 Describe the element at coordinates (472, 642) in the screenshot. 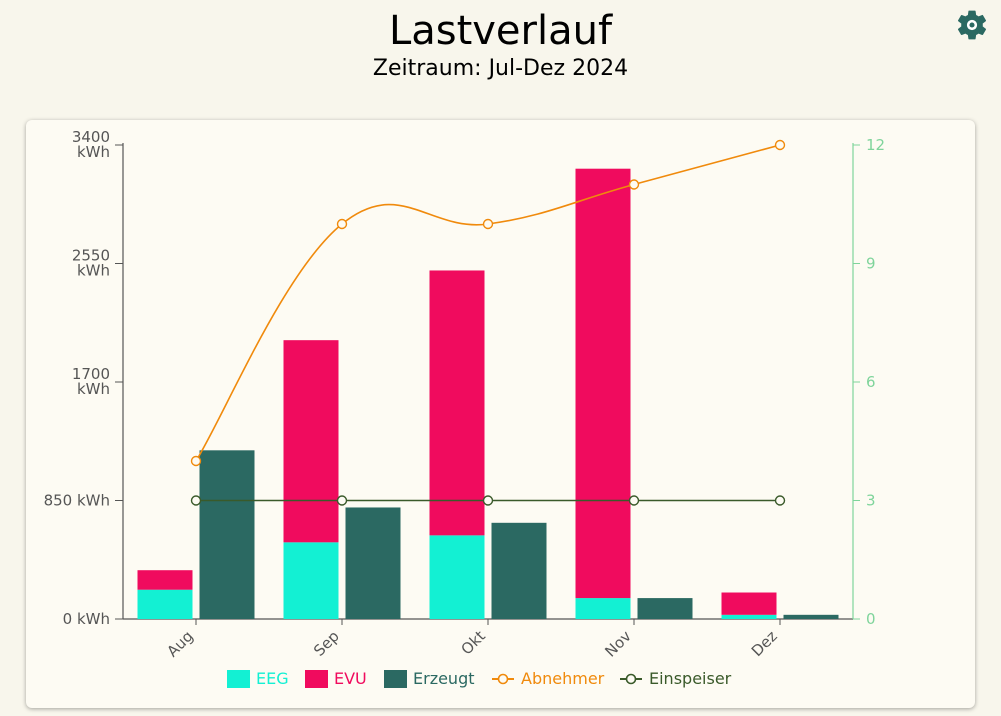

I see `x-tick-label: Okt` at that location.